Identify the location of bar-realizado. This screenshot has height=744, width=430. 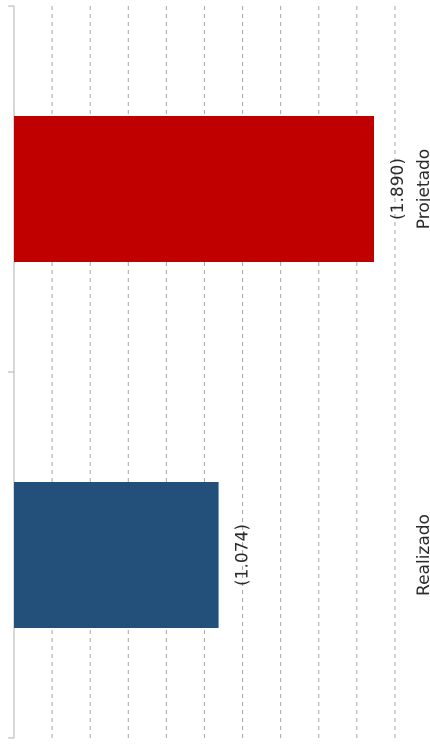
(116, 555).